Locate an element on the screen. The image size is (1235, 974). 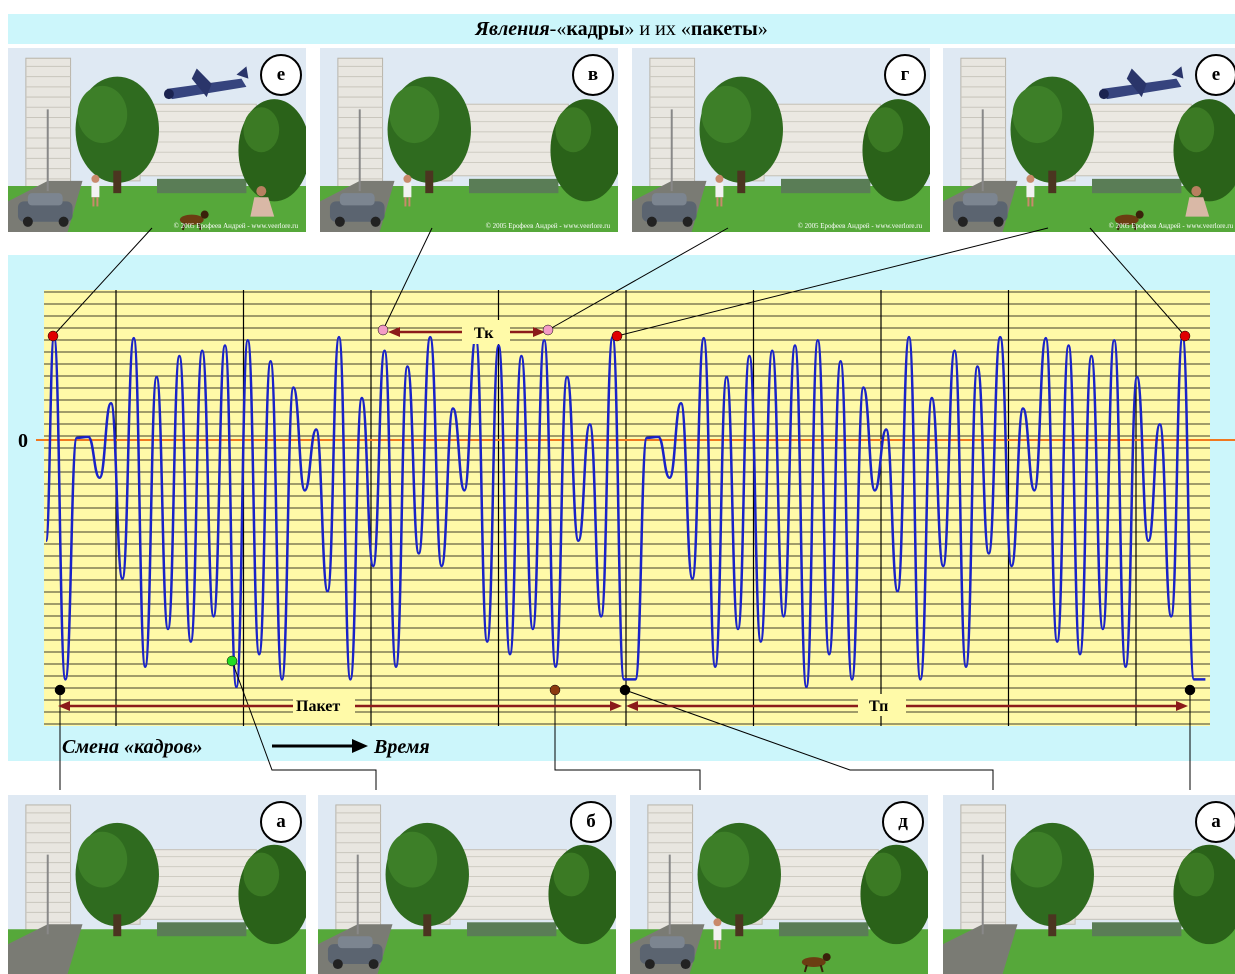
bottom-frame-3: а is located at coordinates (1089, 884).